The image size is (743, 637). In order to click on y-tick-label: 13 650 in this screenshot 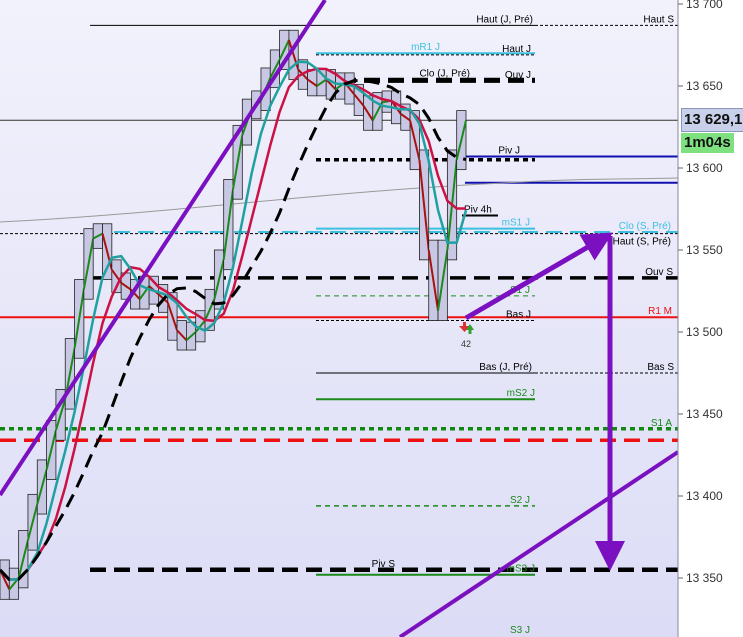, I will do `click(704, 86)`.